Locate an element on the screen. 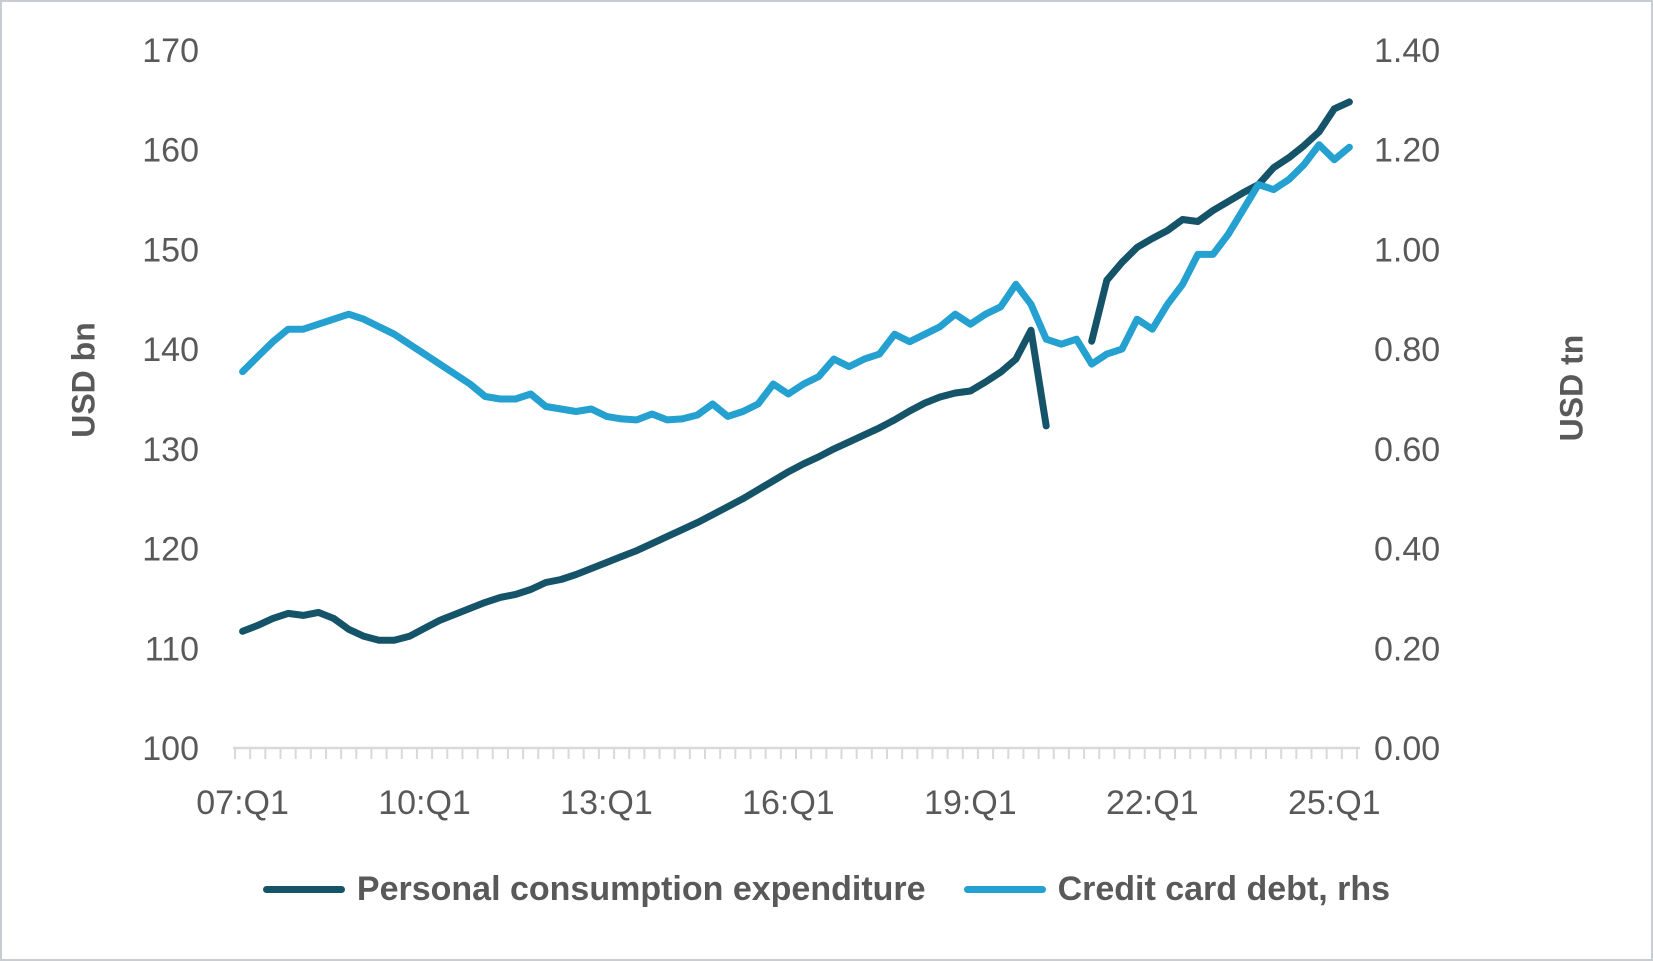 The height and width of the screenshot is (961, 1653). right-axis-tick-label: 0.60 is located at coordinates (1407, 450).